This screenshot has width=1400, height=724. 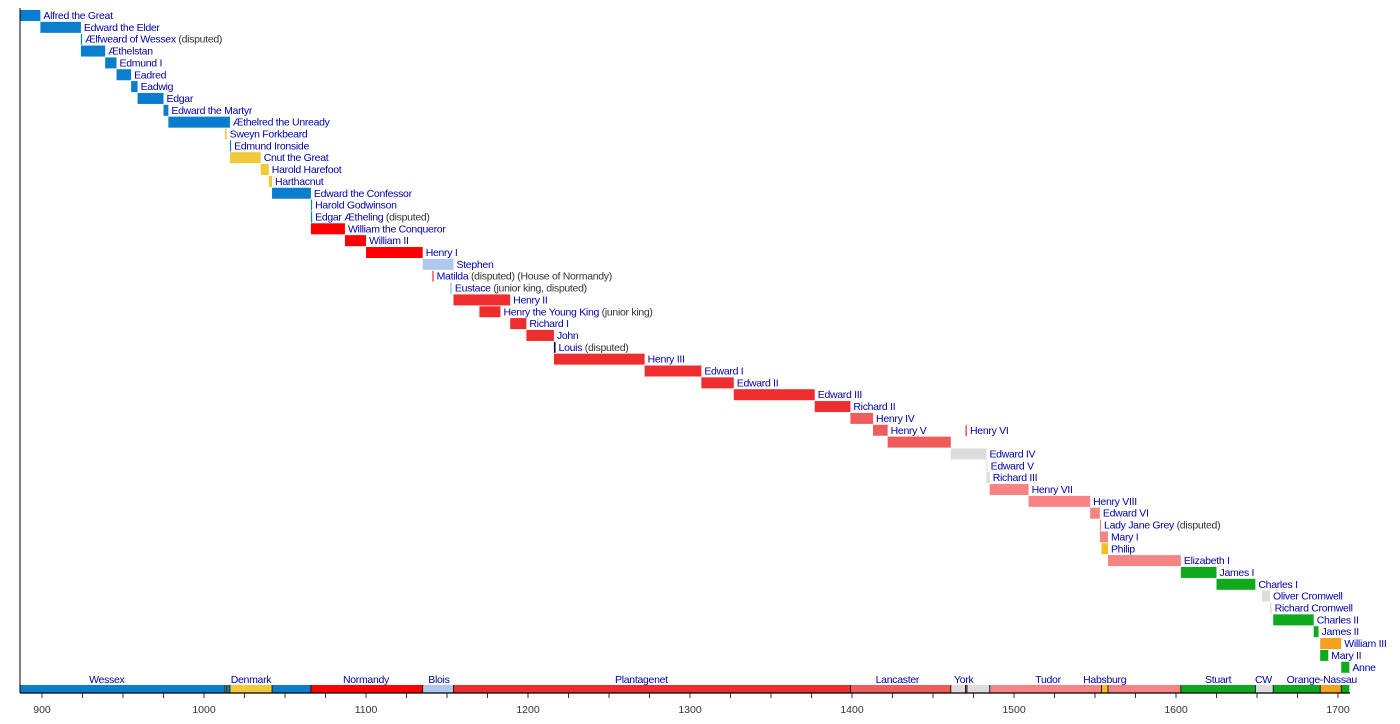 I want to click on reign-bar-edward-vi, so click(x=1095, y=513).